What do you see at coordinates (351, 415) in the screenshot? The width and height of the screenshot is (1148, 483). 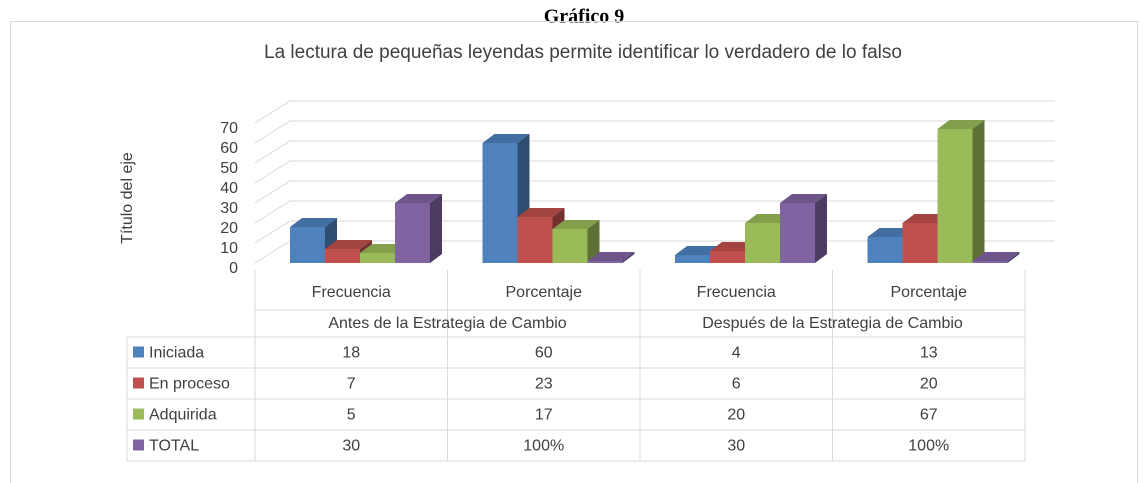 I see `table-value: 5` at bounding box center [351, 415].